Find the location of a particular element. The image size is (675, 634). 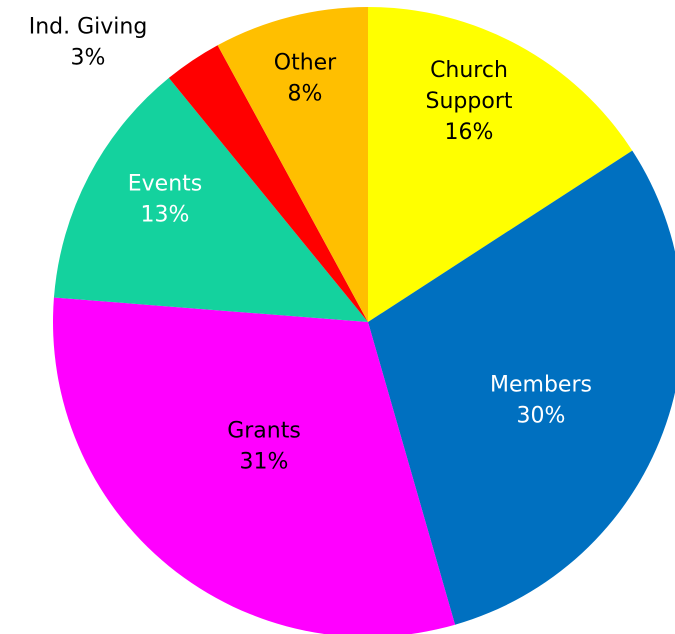

pie-label-events: Events 13% is located at coordinates (165, 200).